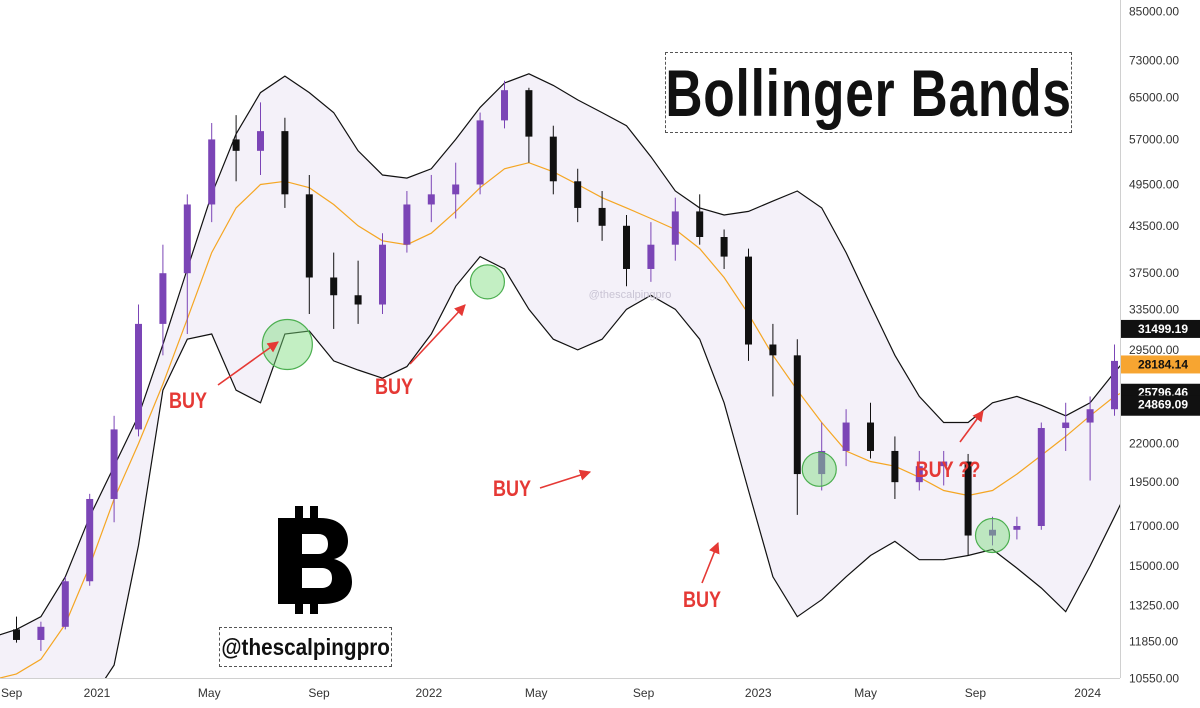 The height and width of the screenshot is (708, 1200). Describe the element at coordinates (1163, 364) in the screenshot. I see `price-label-text: 28184.14` at that location.